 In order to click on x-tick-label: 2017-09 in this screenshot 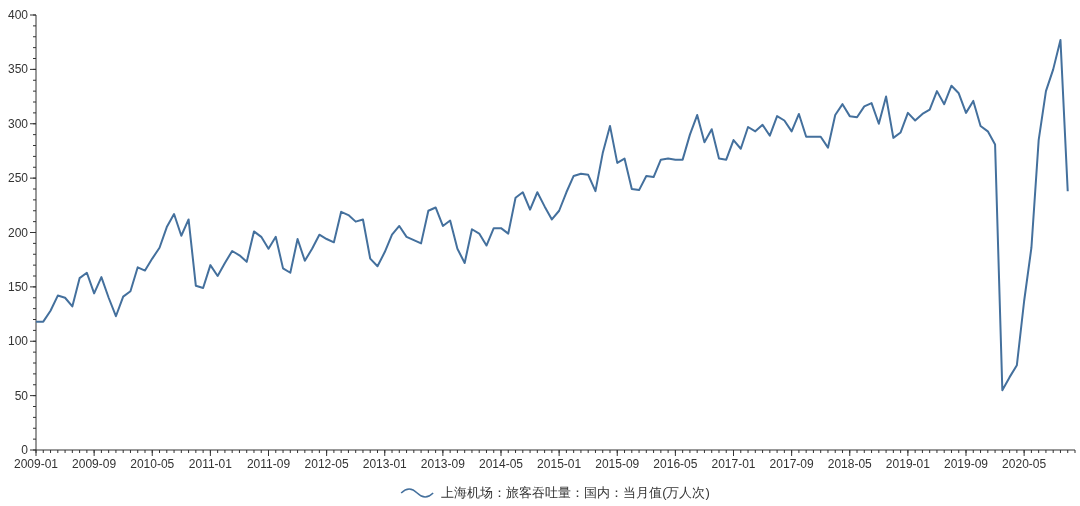, I will do `click(791, 464)`.